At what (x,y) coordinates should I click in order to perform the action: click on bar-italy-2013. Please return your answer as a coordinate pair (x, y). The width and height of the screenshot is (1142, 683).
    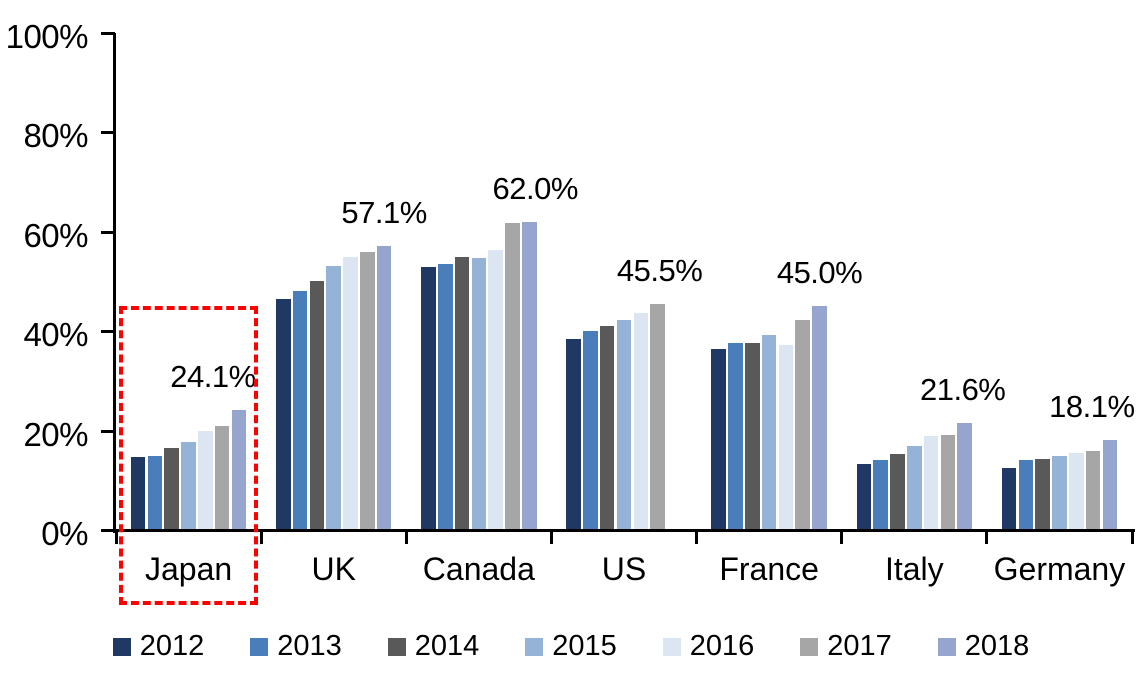
    Looking at the image, I should click on (880, 494).